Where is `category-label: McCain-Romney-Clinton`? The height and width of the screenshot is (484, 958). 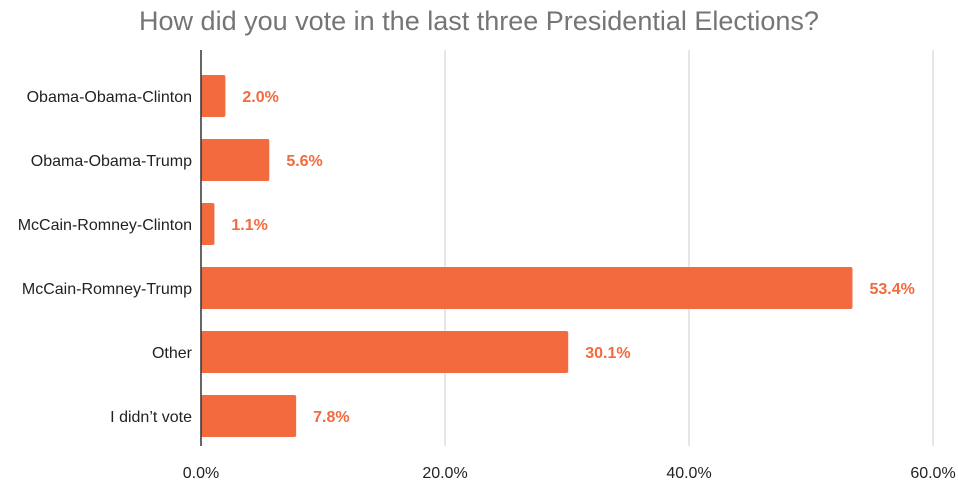 category-label: McCain-Romney-Clinton is located at coordinates (105, 225).